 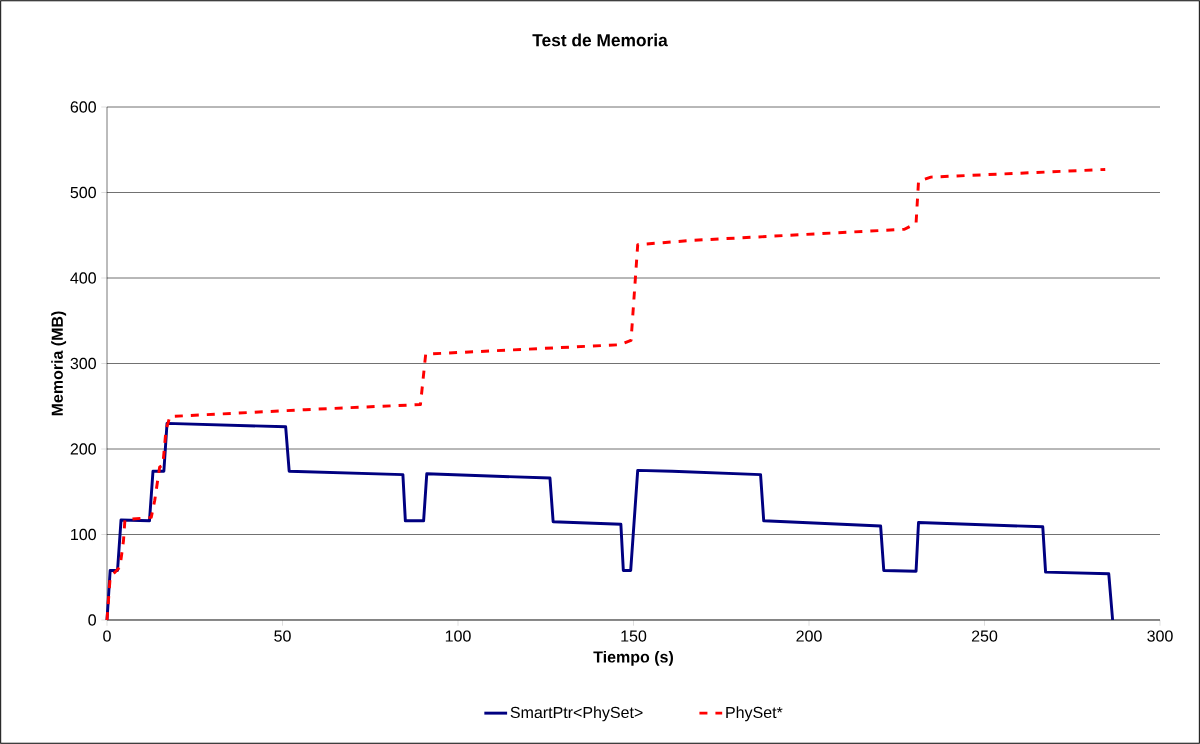 I want to click on y-tick-label: 500, so click(x=83, y=192).